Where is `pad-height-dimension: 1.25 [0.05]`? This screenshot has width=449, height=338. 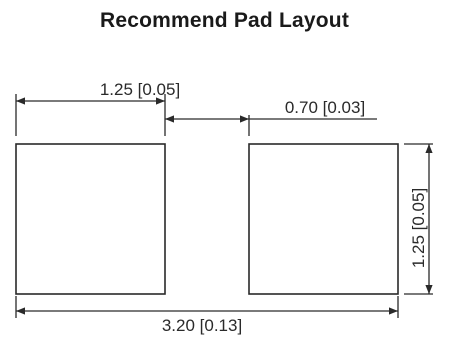
pad-height-dimension: 1.25 [0.05] is located at coordinates (418, 219).